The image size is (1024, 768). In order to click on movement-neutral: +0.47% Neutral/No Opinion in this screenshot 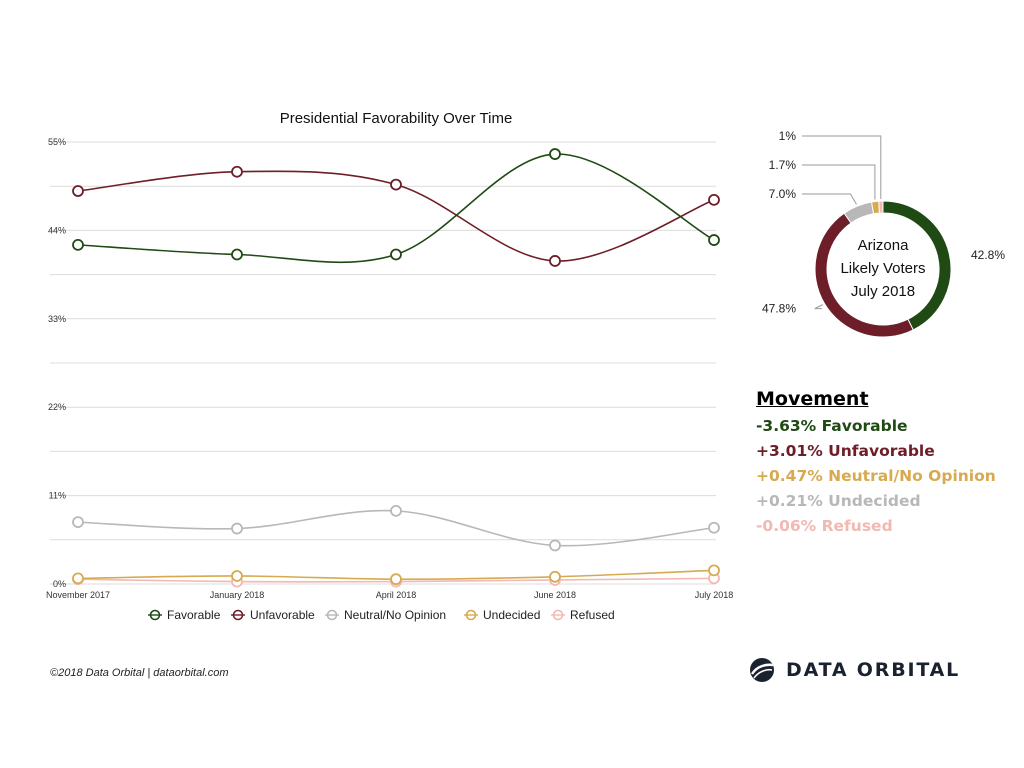, I will do `click(876, 476)`.